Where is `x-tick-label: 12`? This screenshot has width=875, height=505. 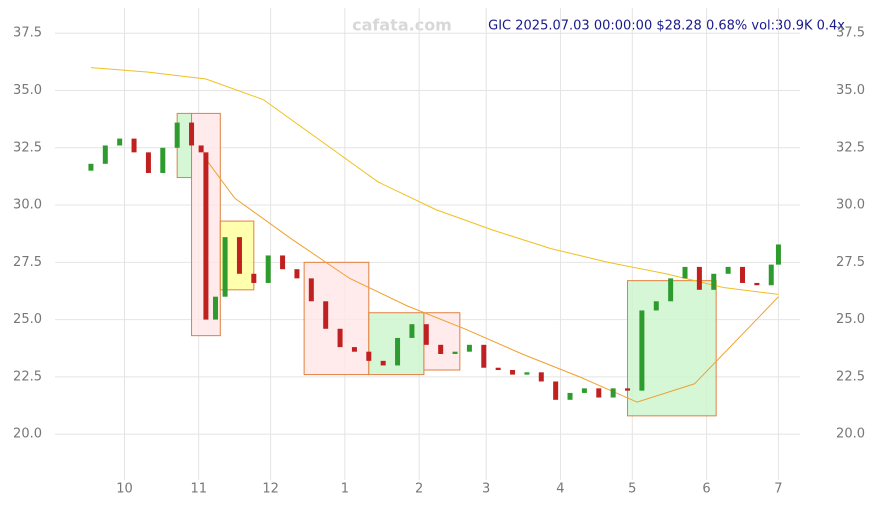 x-tick-label: 12 is located at coordinates (270, 489).